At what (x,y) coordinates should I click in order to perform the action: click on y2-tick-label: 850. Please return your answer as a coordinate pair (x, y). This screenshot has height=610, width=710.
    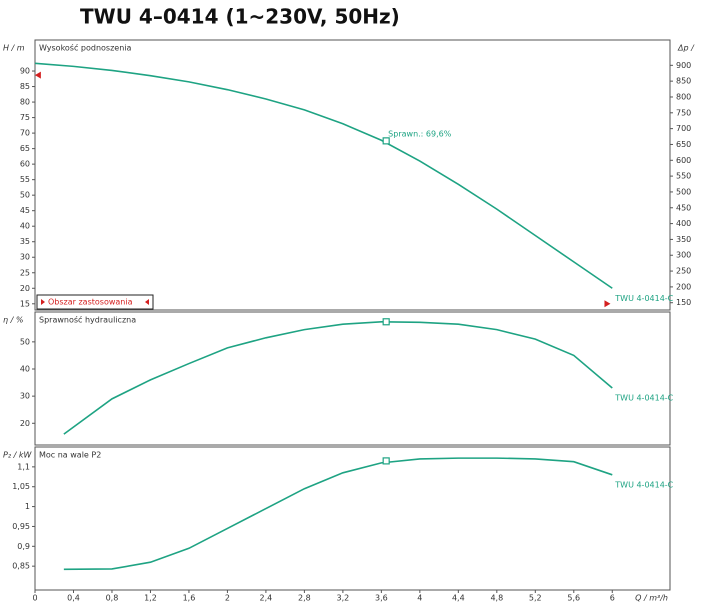
    Looking at the image, I should click on (683, 81).